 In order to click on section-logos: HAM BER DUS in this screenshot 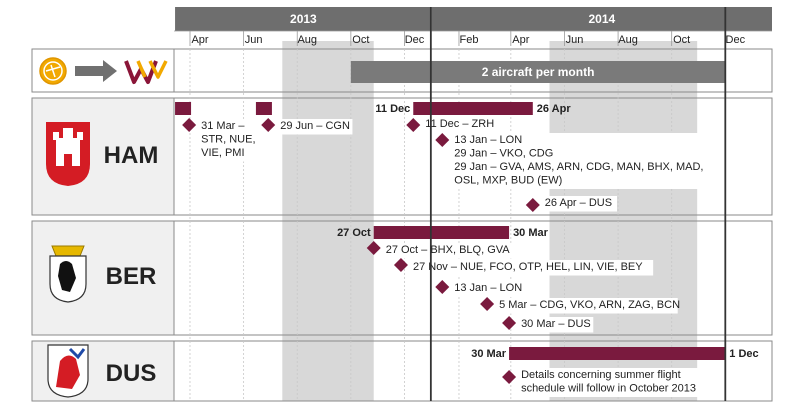, I will do `click(103, 227)`.